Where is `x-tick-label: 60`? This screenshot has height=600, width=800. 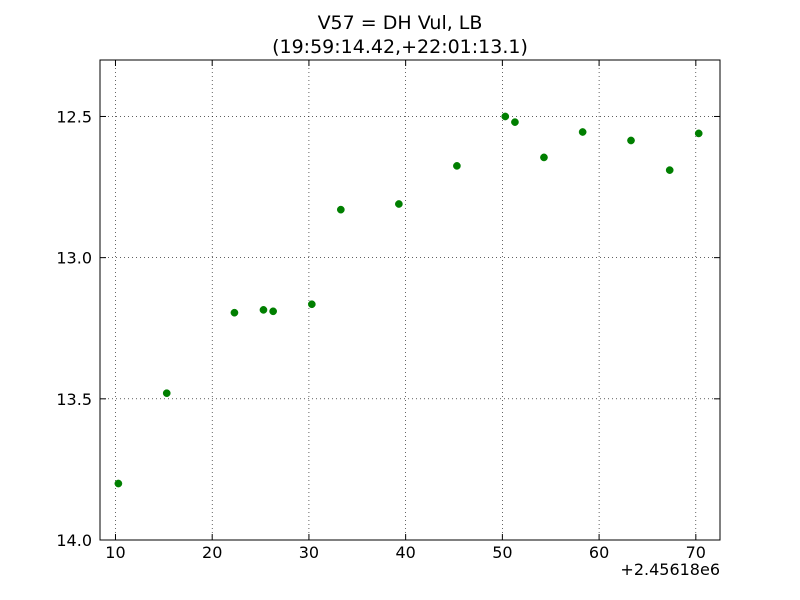
x-tick-label: 60 is located at coordinates (599, 552).